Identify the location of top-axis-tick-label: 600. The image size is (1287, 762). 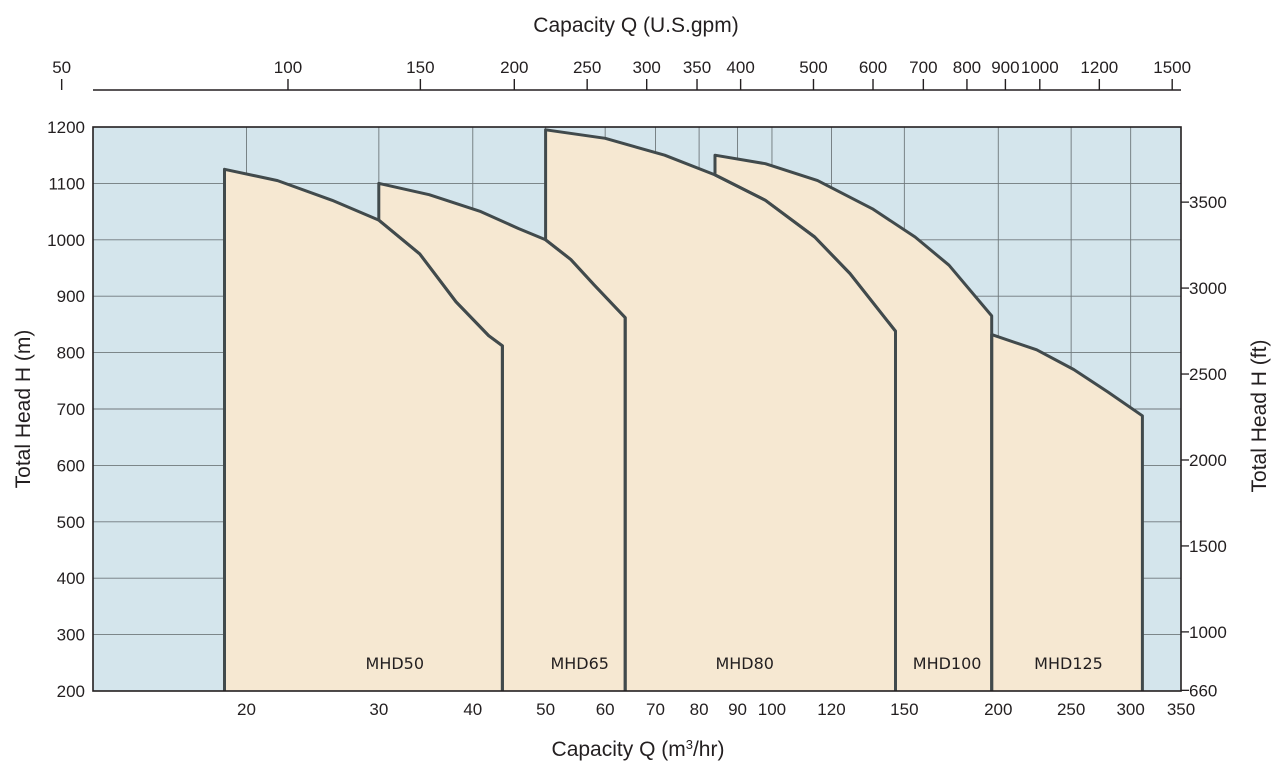
(873, 67).